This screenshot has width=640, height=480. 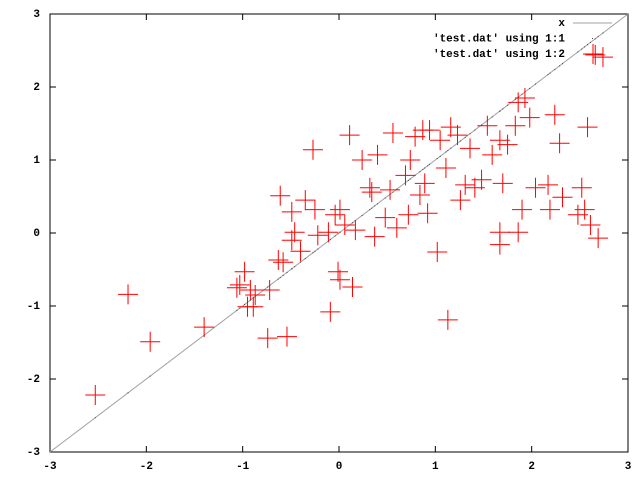 I want to click on y-tick-label: -2, so click(x=33, y=380).